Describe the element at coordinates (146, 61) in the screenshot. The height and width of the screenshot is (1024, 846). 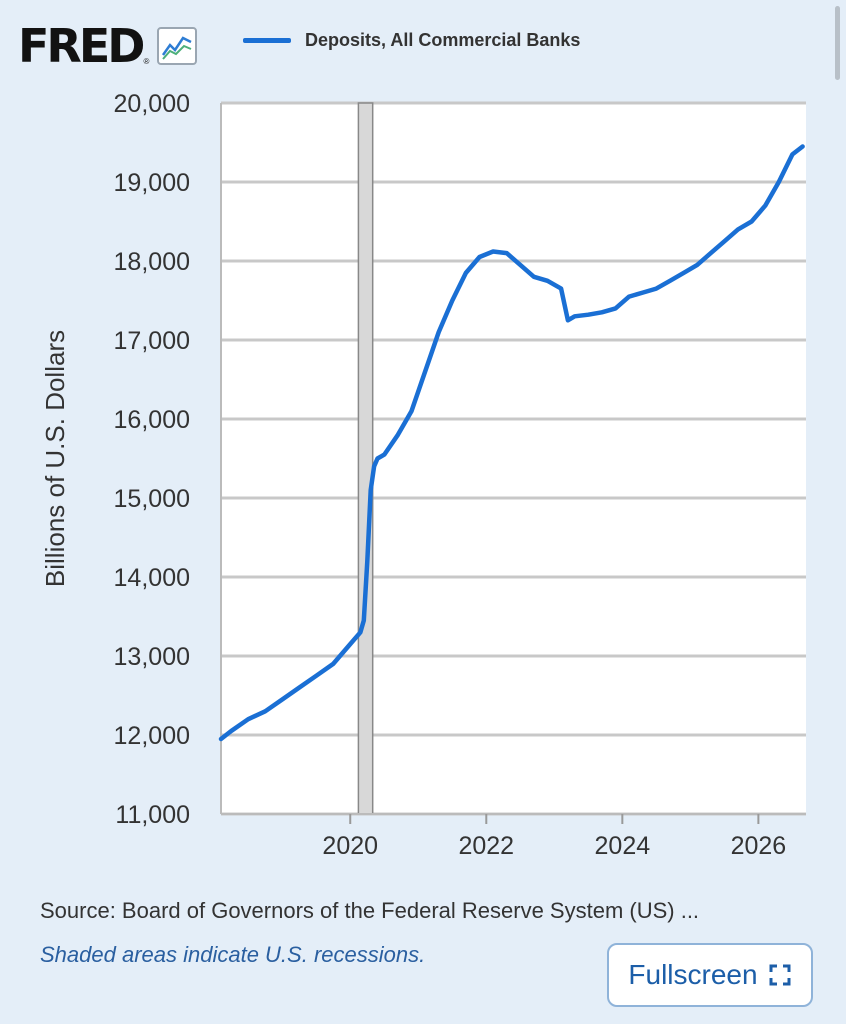
I see `registered-mark: ®` at that location.